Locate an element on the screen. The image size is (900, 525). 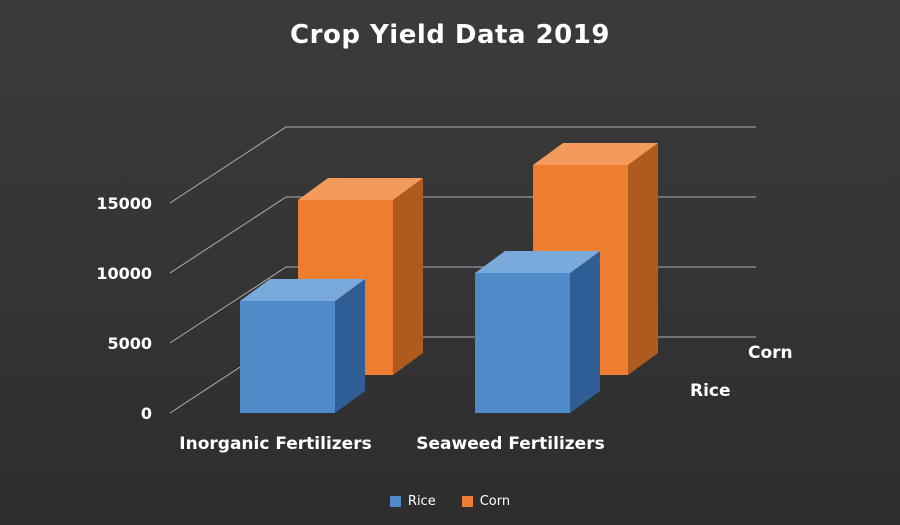
legend-item-rice: Rice is located at coordinates (412, 501).